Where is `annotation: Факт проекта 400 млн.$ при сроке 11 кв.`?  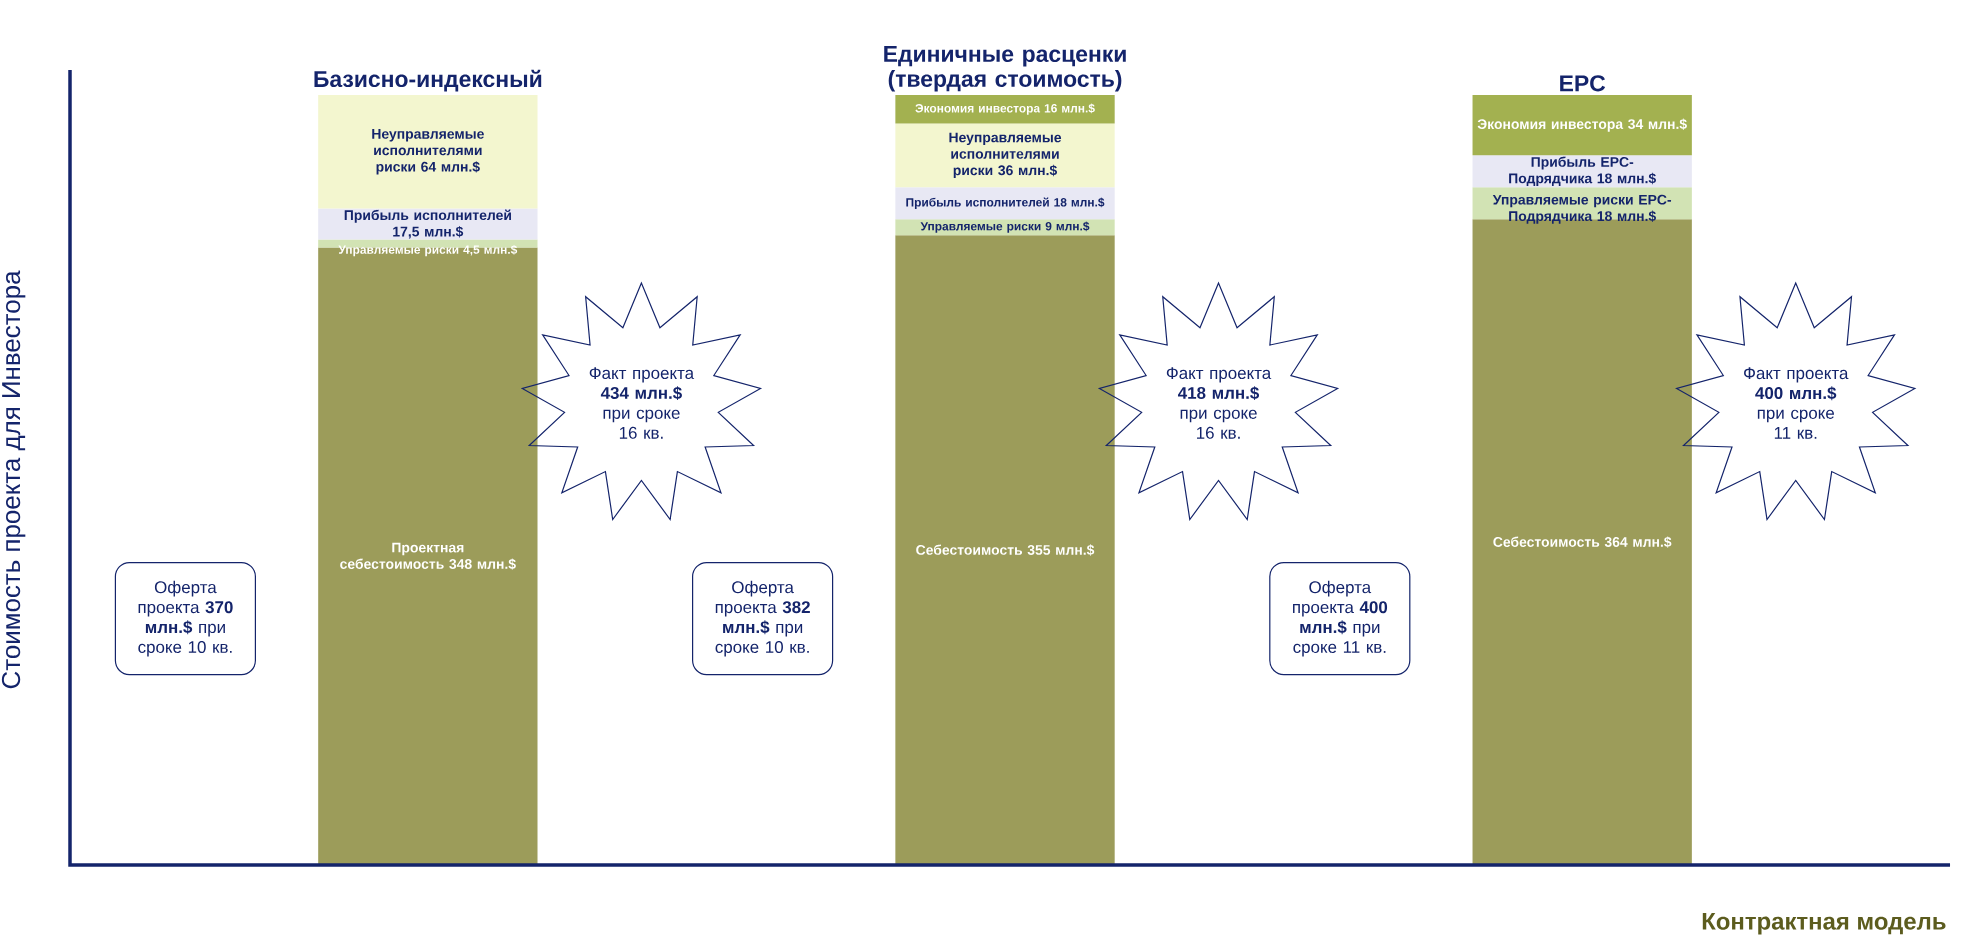
annotation: Факт проекта 400 млн.$ при сроке 11 кв. is located at coordinates (1796, 403).